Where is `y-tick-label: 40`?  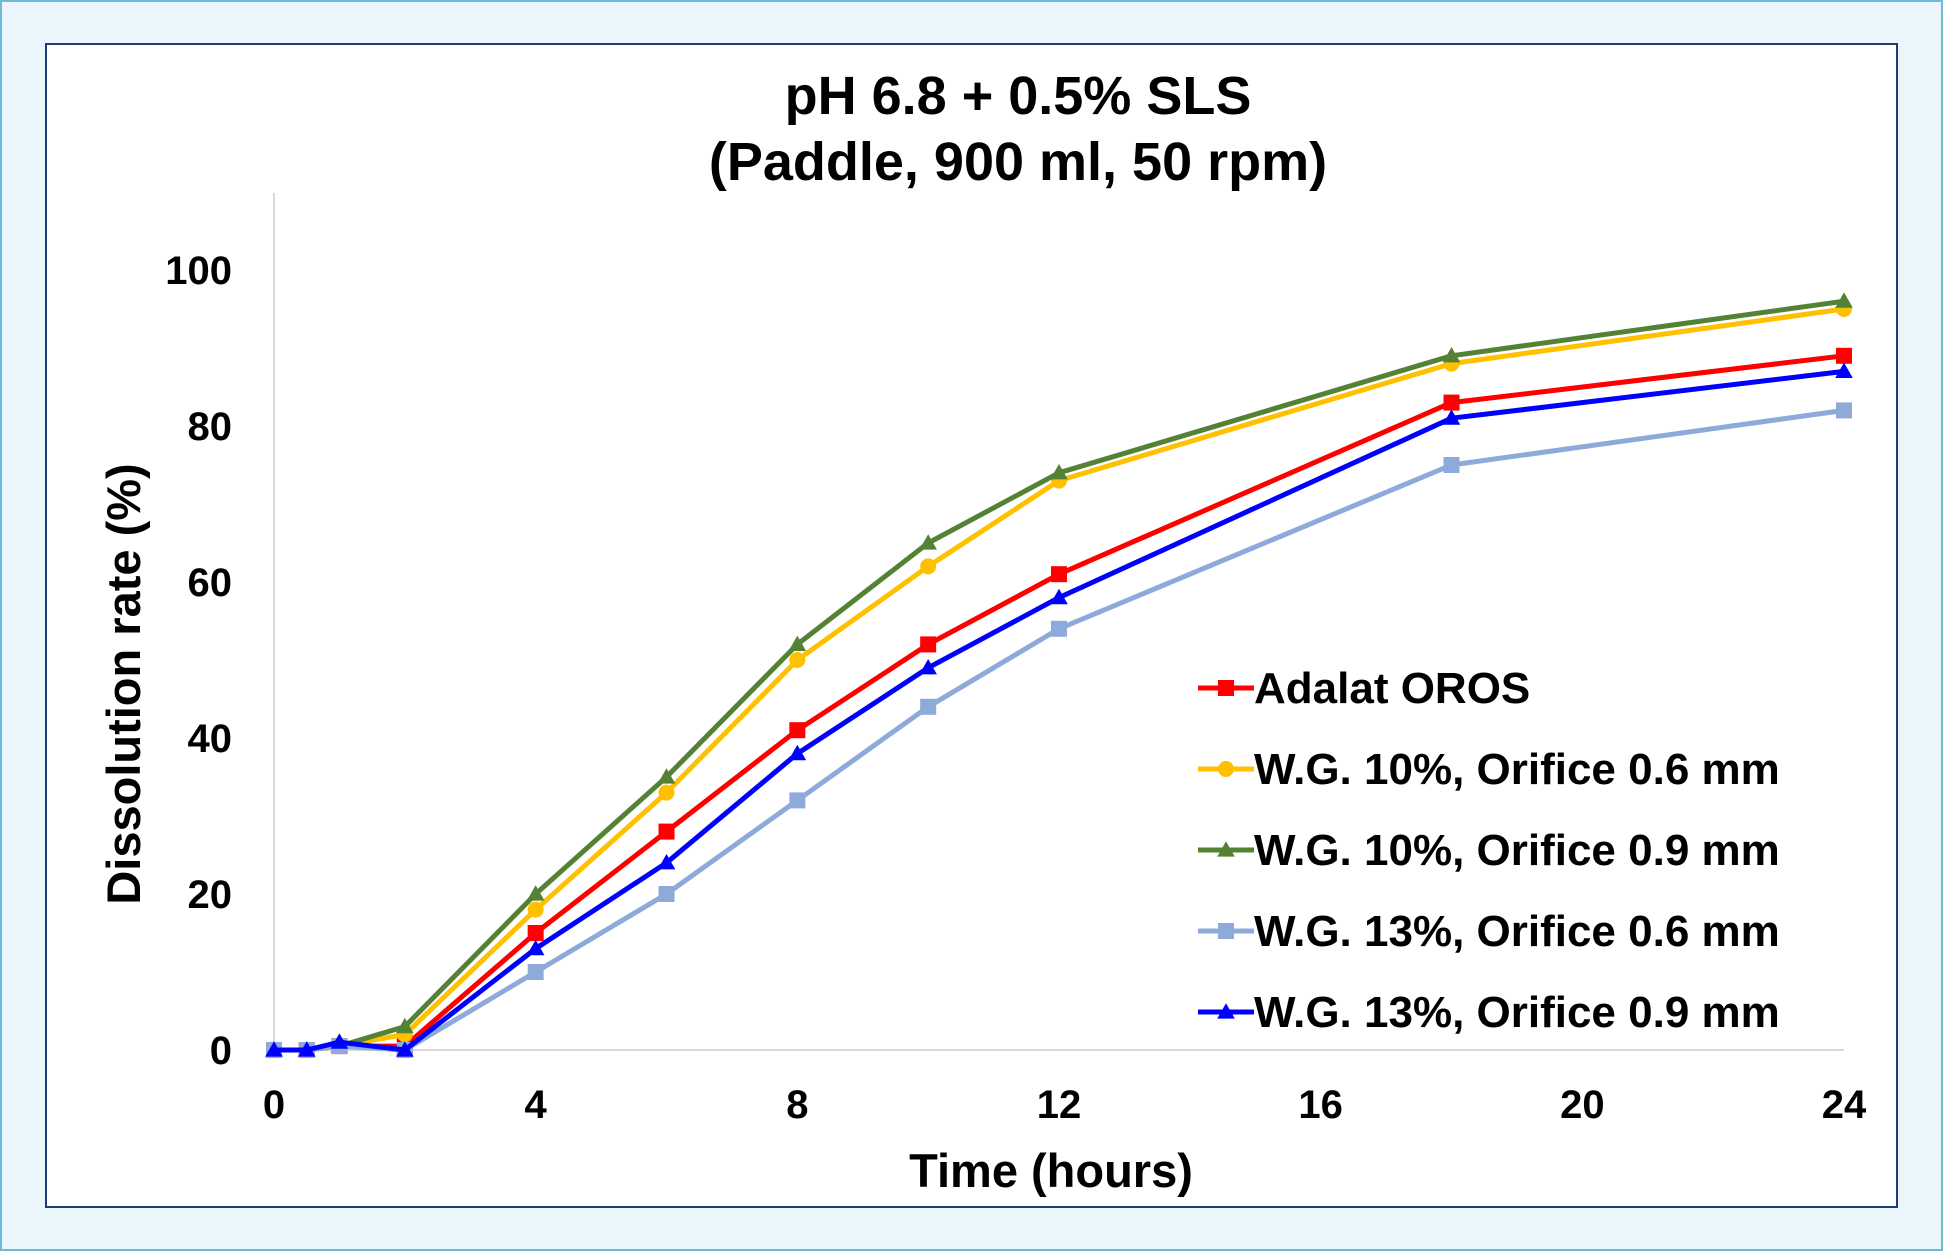 y-tick-label: 40 is located at coordinates (210, 739).